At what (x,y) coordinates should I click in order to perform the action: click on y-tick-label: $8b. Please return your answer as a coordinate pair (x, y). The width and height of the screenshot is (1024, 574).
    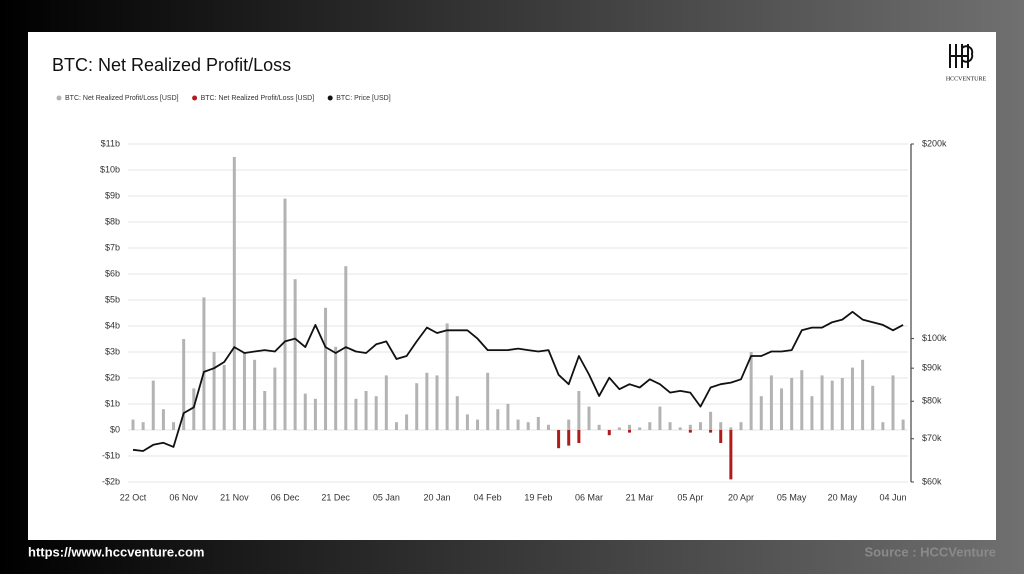
    Looking at the image, I should click on (112, 221).